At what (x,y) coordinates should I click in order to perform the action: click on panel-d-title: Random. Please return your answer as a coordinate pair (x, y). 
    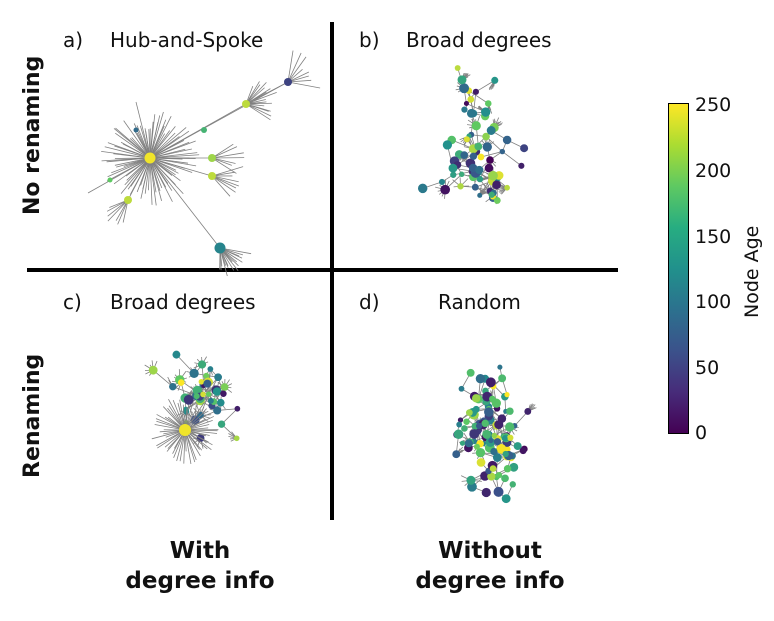
    Looking at the image, I should click on (479, 302).